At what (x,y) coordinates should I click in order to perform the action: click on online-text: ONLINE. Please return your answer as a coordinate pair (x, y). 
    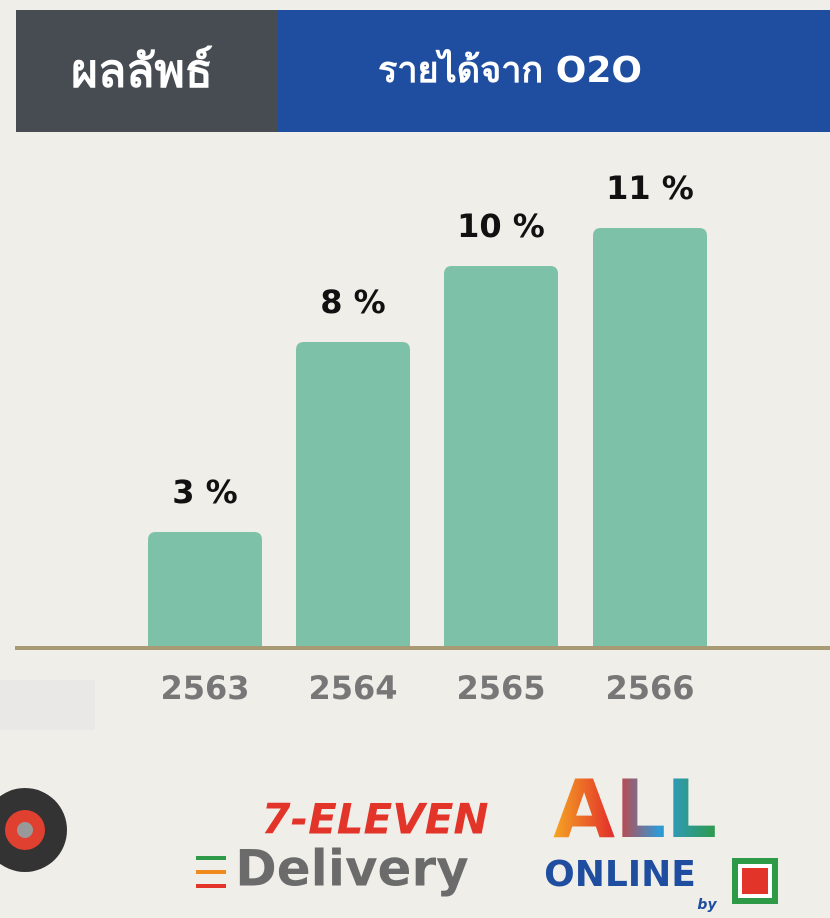
    Looking at the image, I should click on (620, 874).